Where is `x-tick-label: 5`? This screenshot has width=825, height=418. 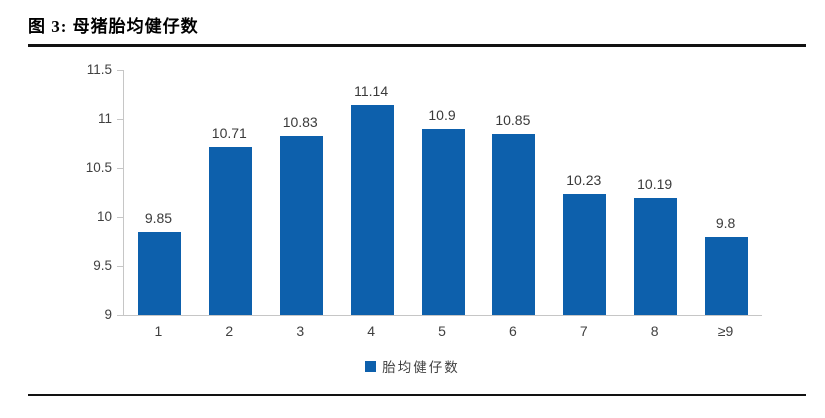 x-tick-label: 5 is located at coordinates (442, 331).